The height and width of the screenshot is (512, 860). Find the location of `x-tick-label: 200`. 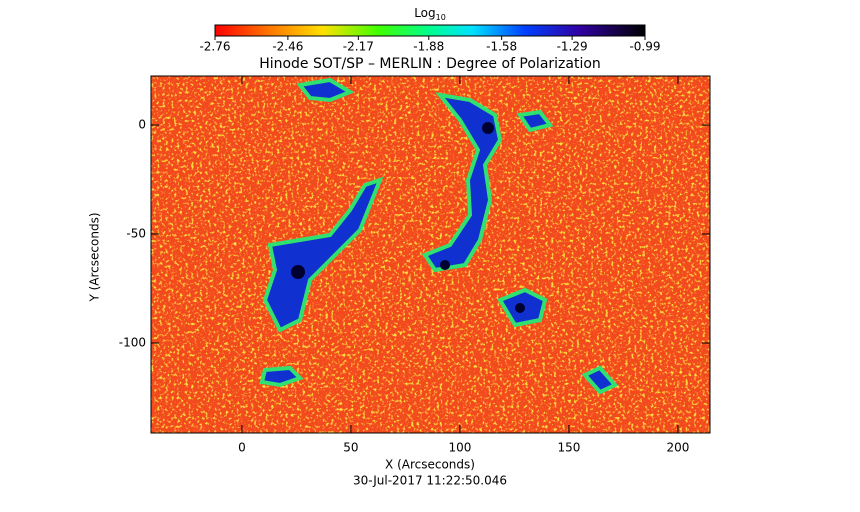

x-tick-label: 200 is located at coordinates (677, 448).